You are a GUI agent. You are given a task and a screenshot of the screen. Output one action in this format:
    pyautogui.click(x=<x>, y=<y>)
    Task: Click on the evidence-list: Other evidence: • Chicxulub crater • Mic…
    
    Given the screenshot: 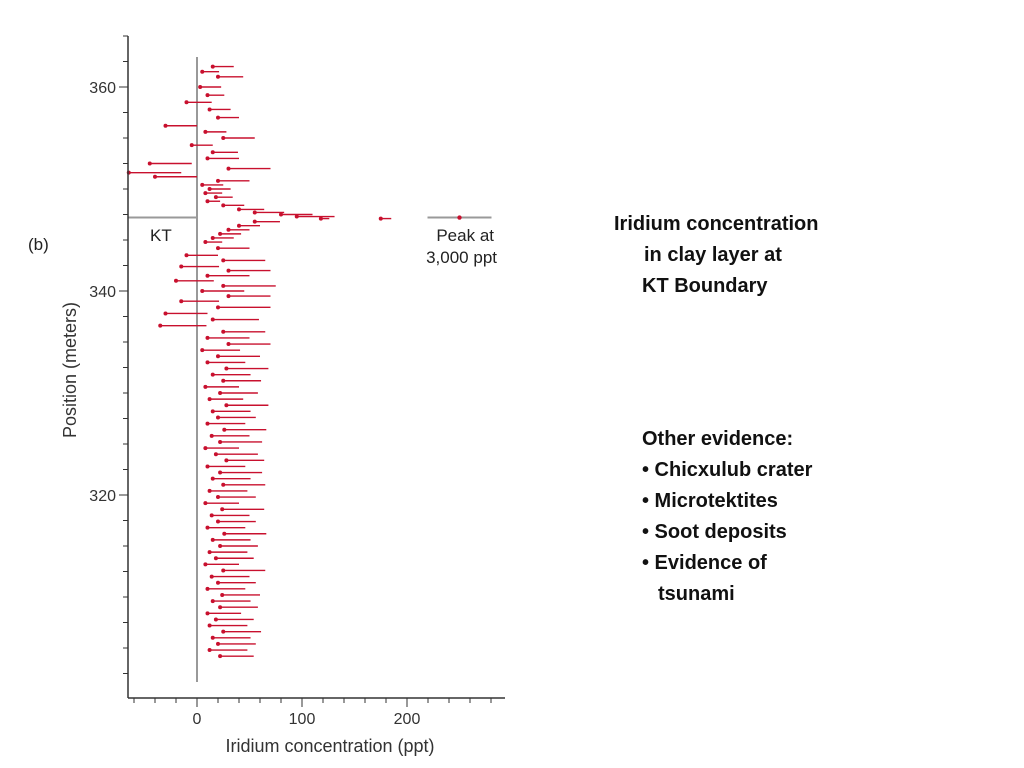 What is the action you would take?
    pyautogui.click(x=727, y=517)
    